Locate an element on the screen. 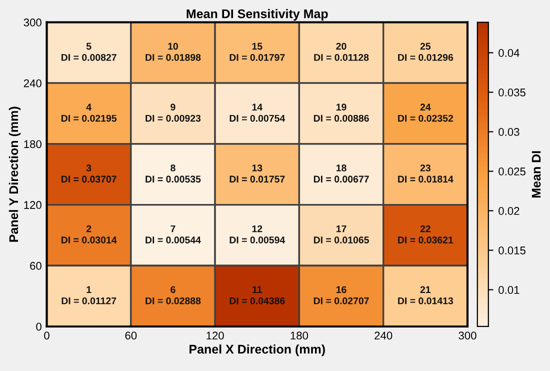 Image resolution: width=550 pixels, height=371 pixels. data-label: 17 DI = 0.01065 is located at coordinates (341, 234).